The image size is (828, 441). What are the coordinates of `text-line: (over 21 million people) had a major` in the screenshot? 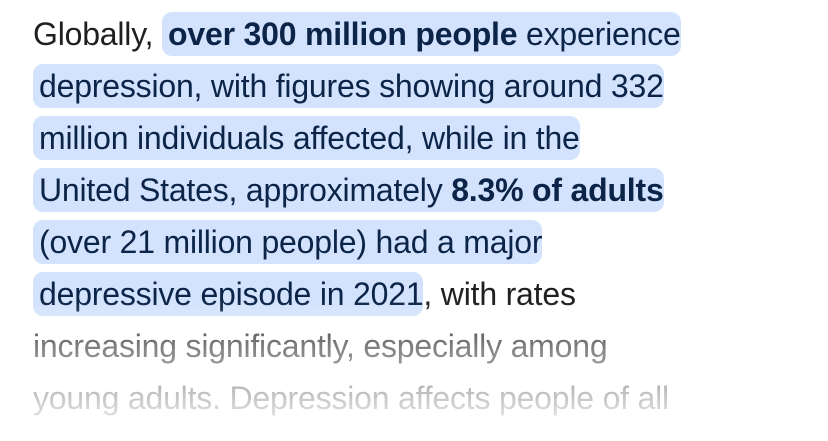 It's located at (423, 242).